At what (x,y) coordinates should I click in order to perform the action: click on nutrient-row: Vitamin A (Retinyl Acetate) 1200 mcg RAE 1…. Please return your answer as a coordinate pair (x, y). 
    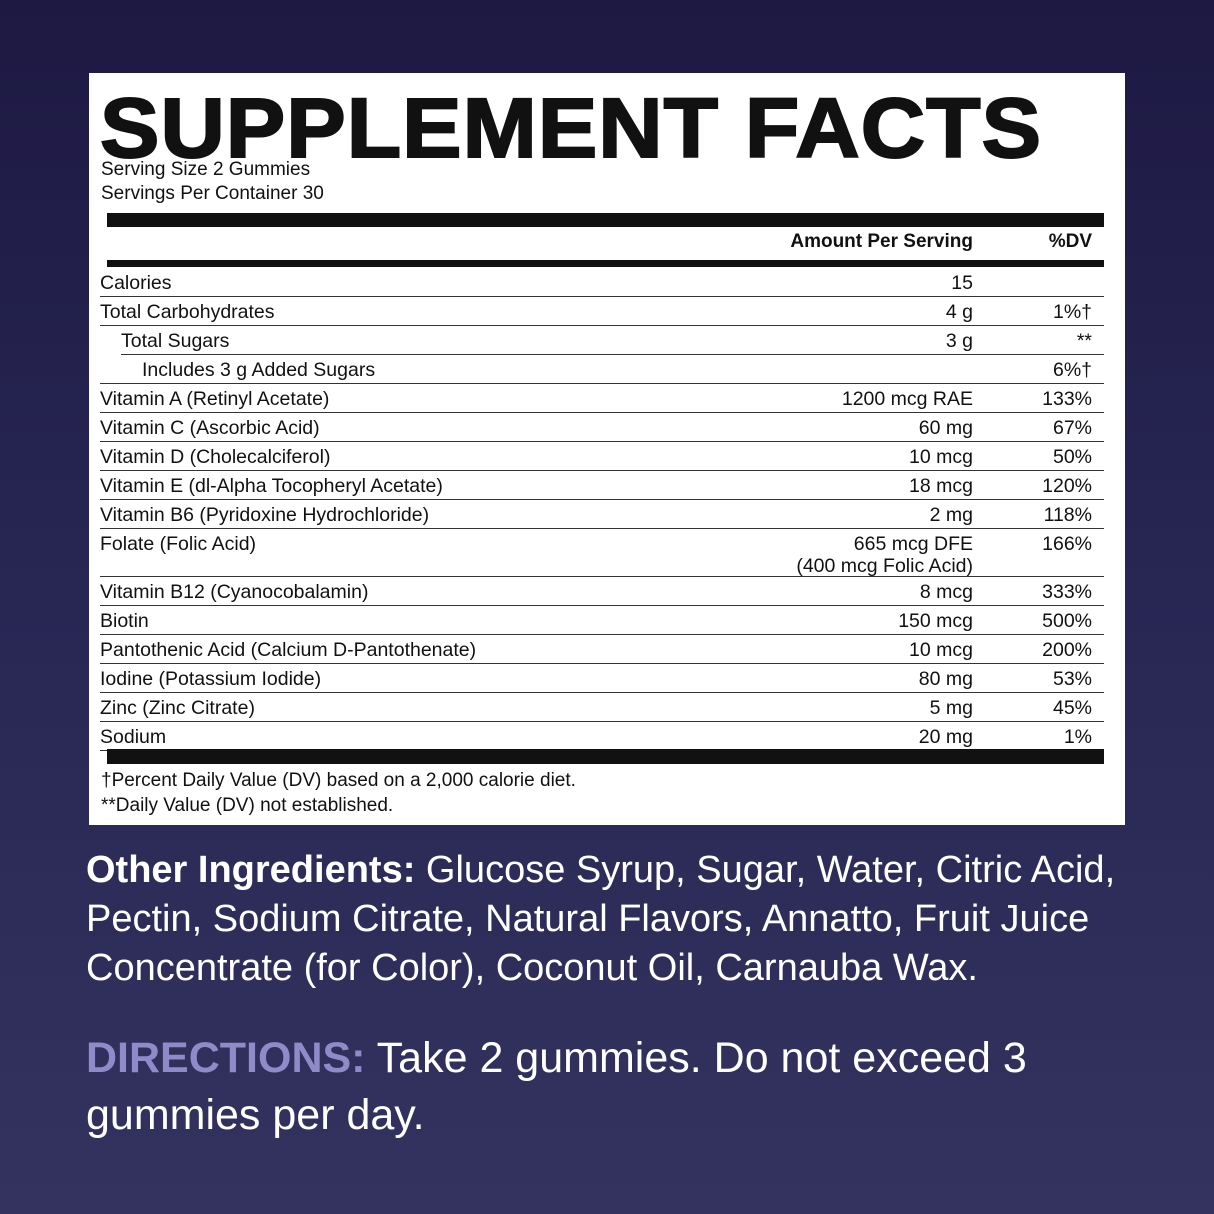
    Looking at the image, I should click on (602, 398).